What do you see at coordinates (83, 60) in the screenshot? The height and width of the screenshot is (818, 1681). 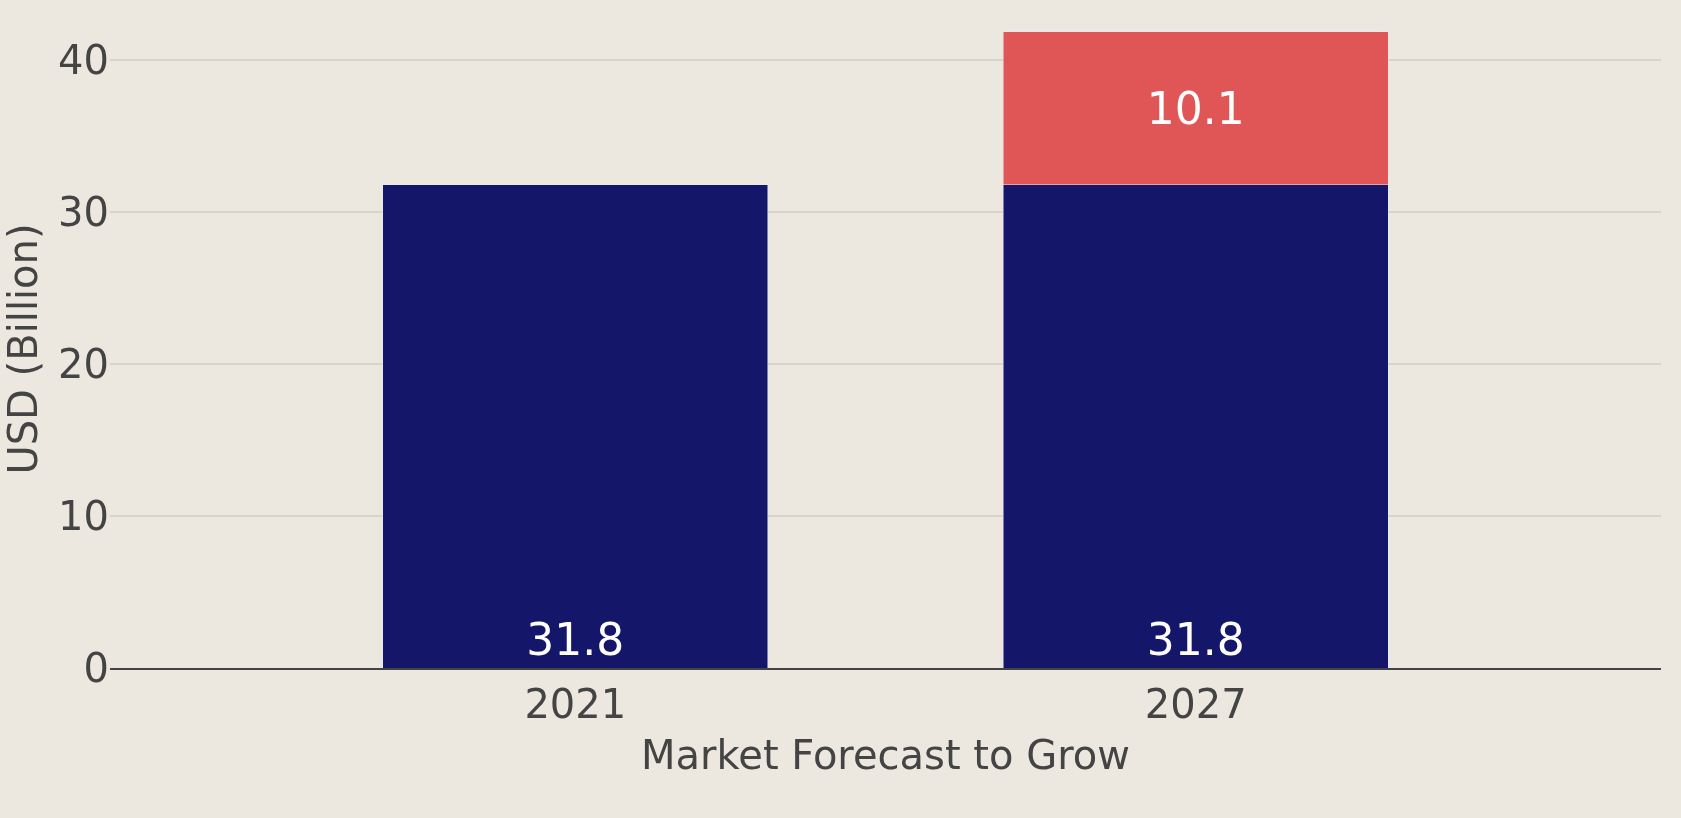 I see `y-tick-label: 40` at bounding box center [83, 60].